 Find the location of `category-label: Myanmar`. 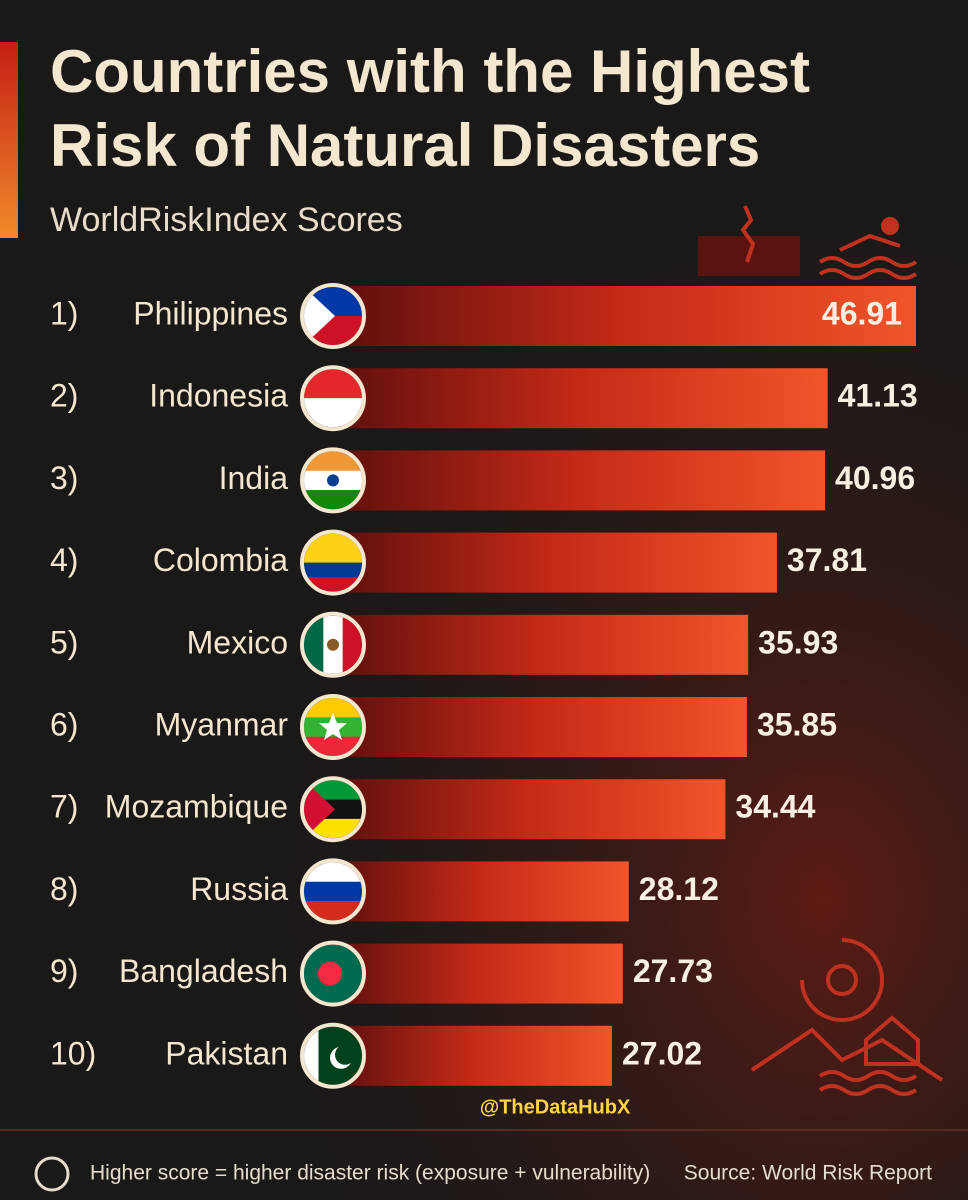

category-label: Myanmar is located at coordinates (222, 724).